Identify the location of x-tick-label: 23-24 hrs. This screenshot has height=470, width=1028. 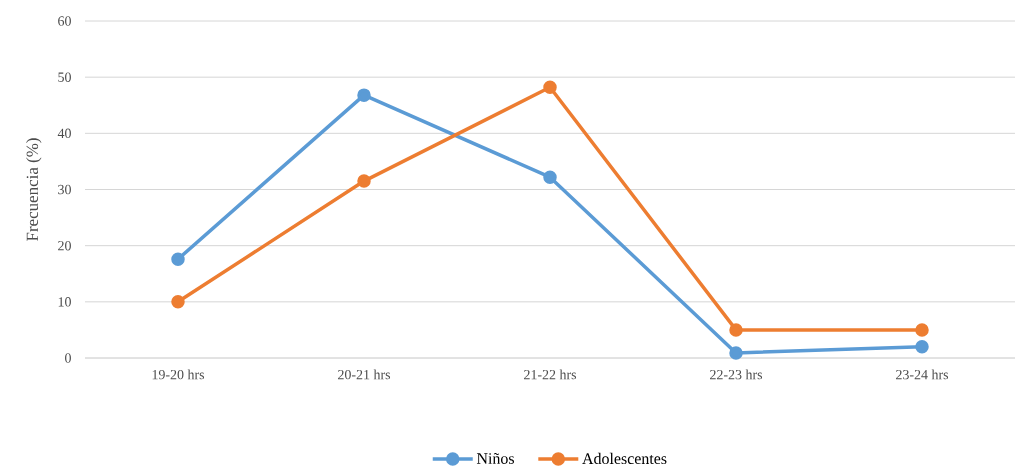
(922, 374).